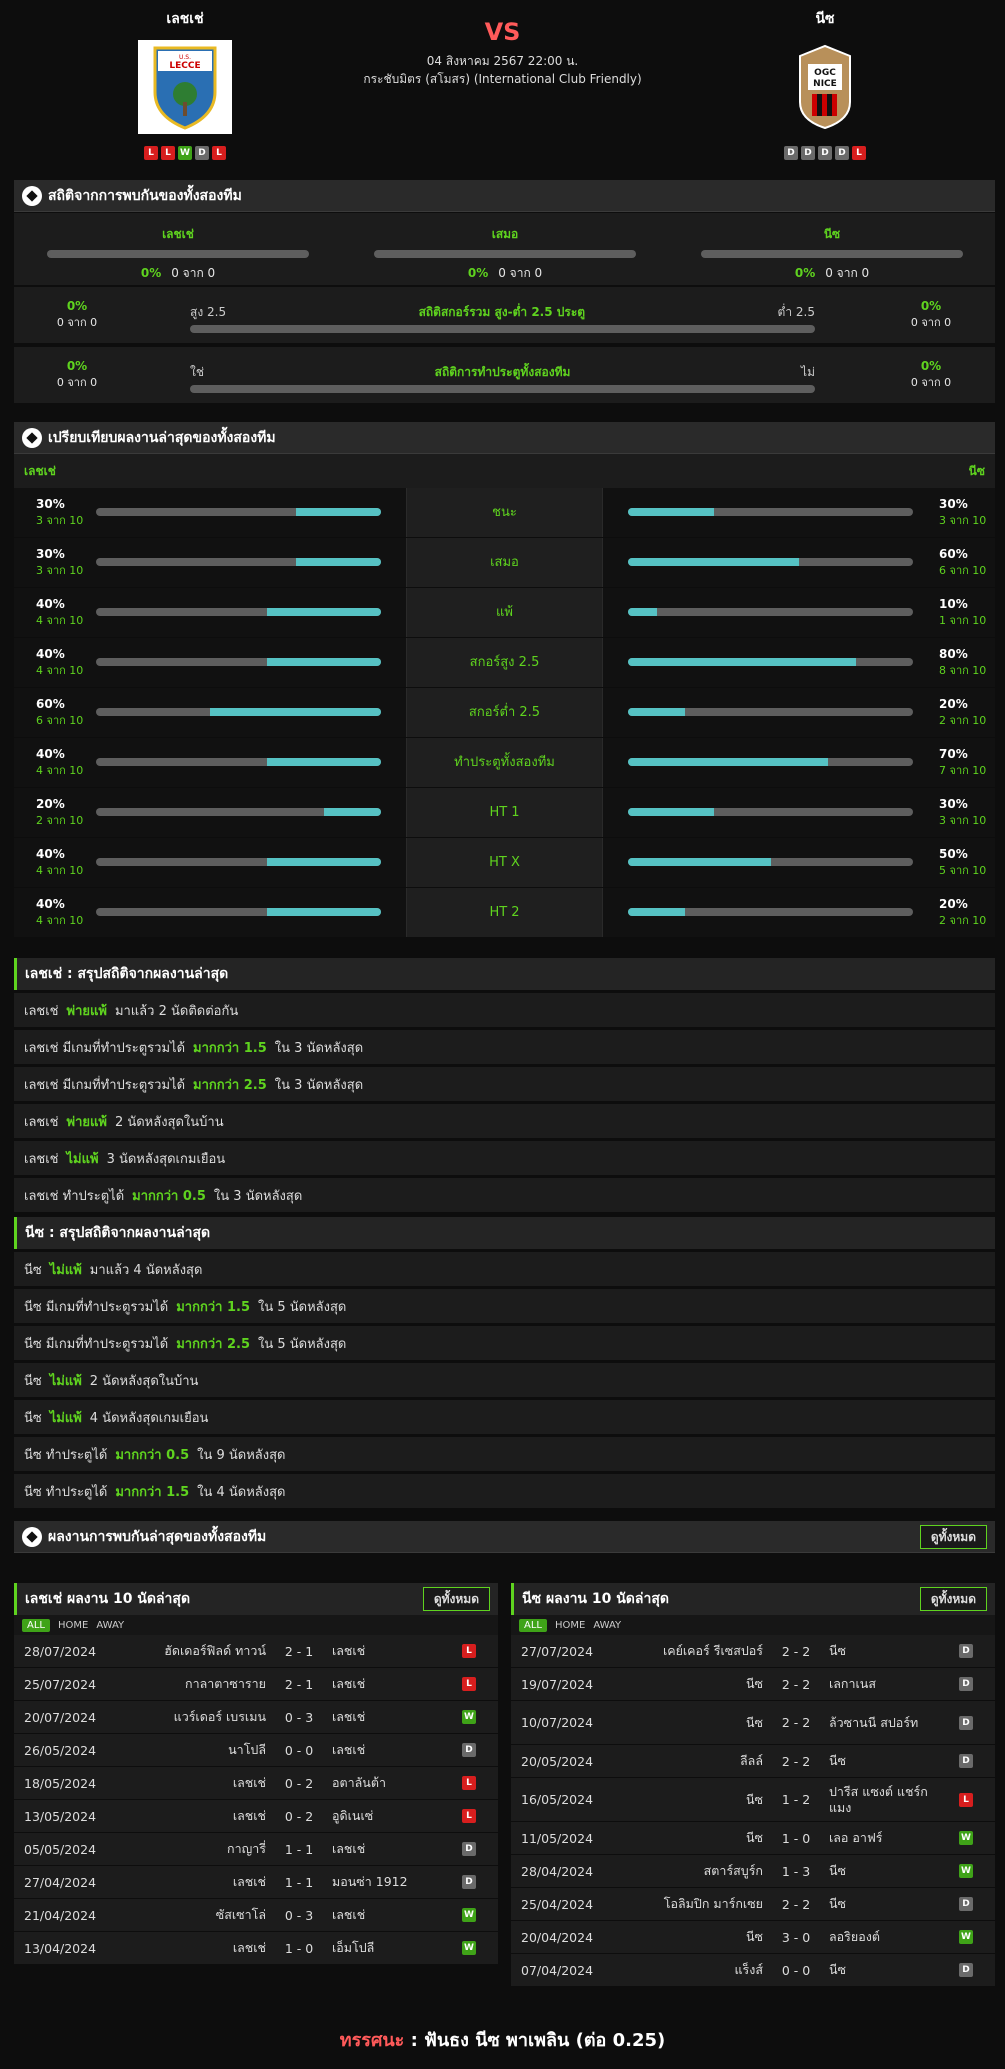 The width and height of the screenshot is (1005, 2069). Describe the element at coordinates (152, 1492) in the screenshot. I see `summary-highlight: มากกว่า 1.5` at that location.